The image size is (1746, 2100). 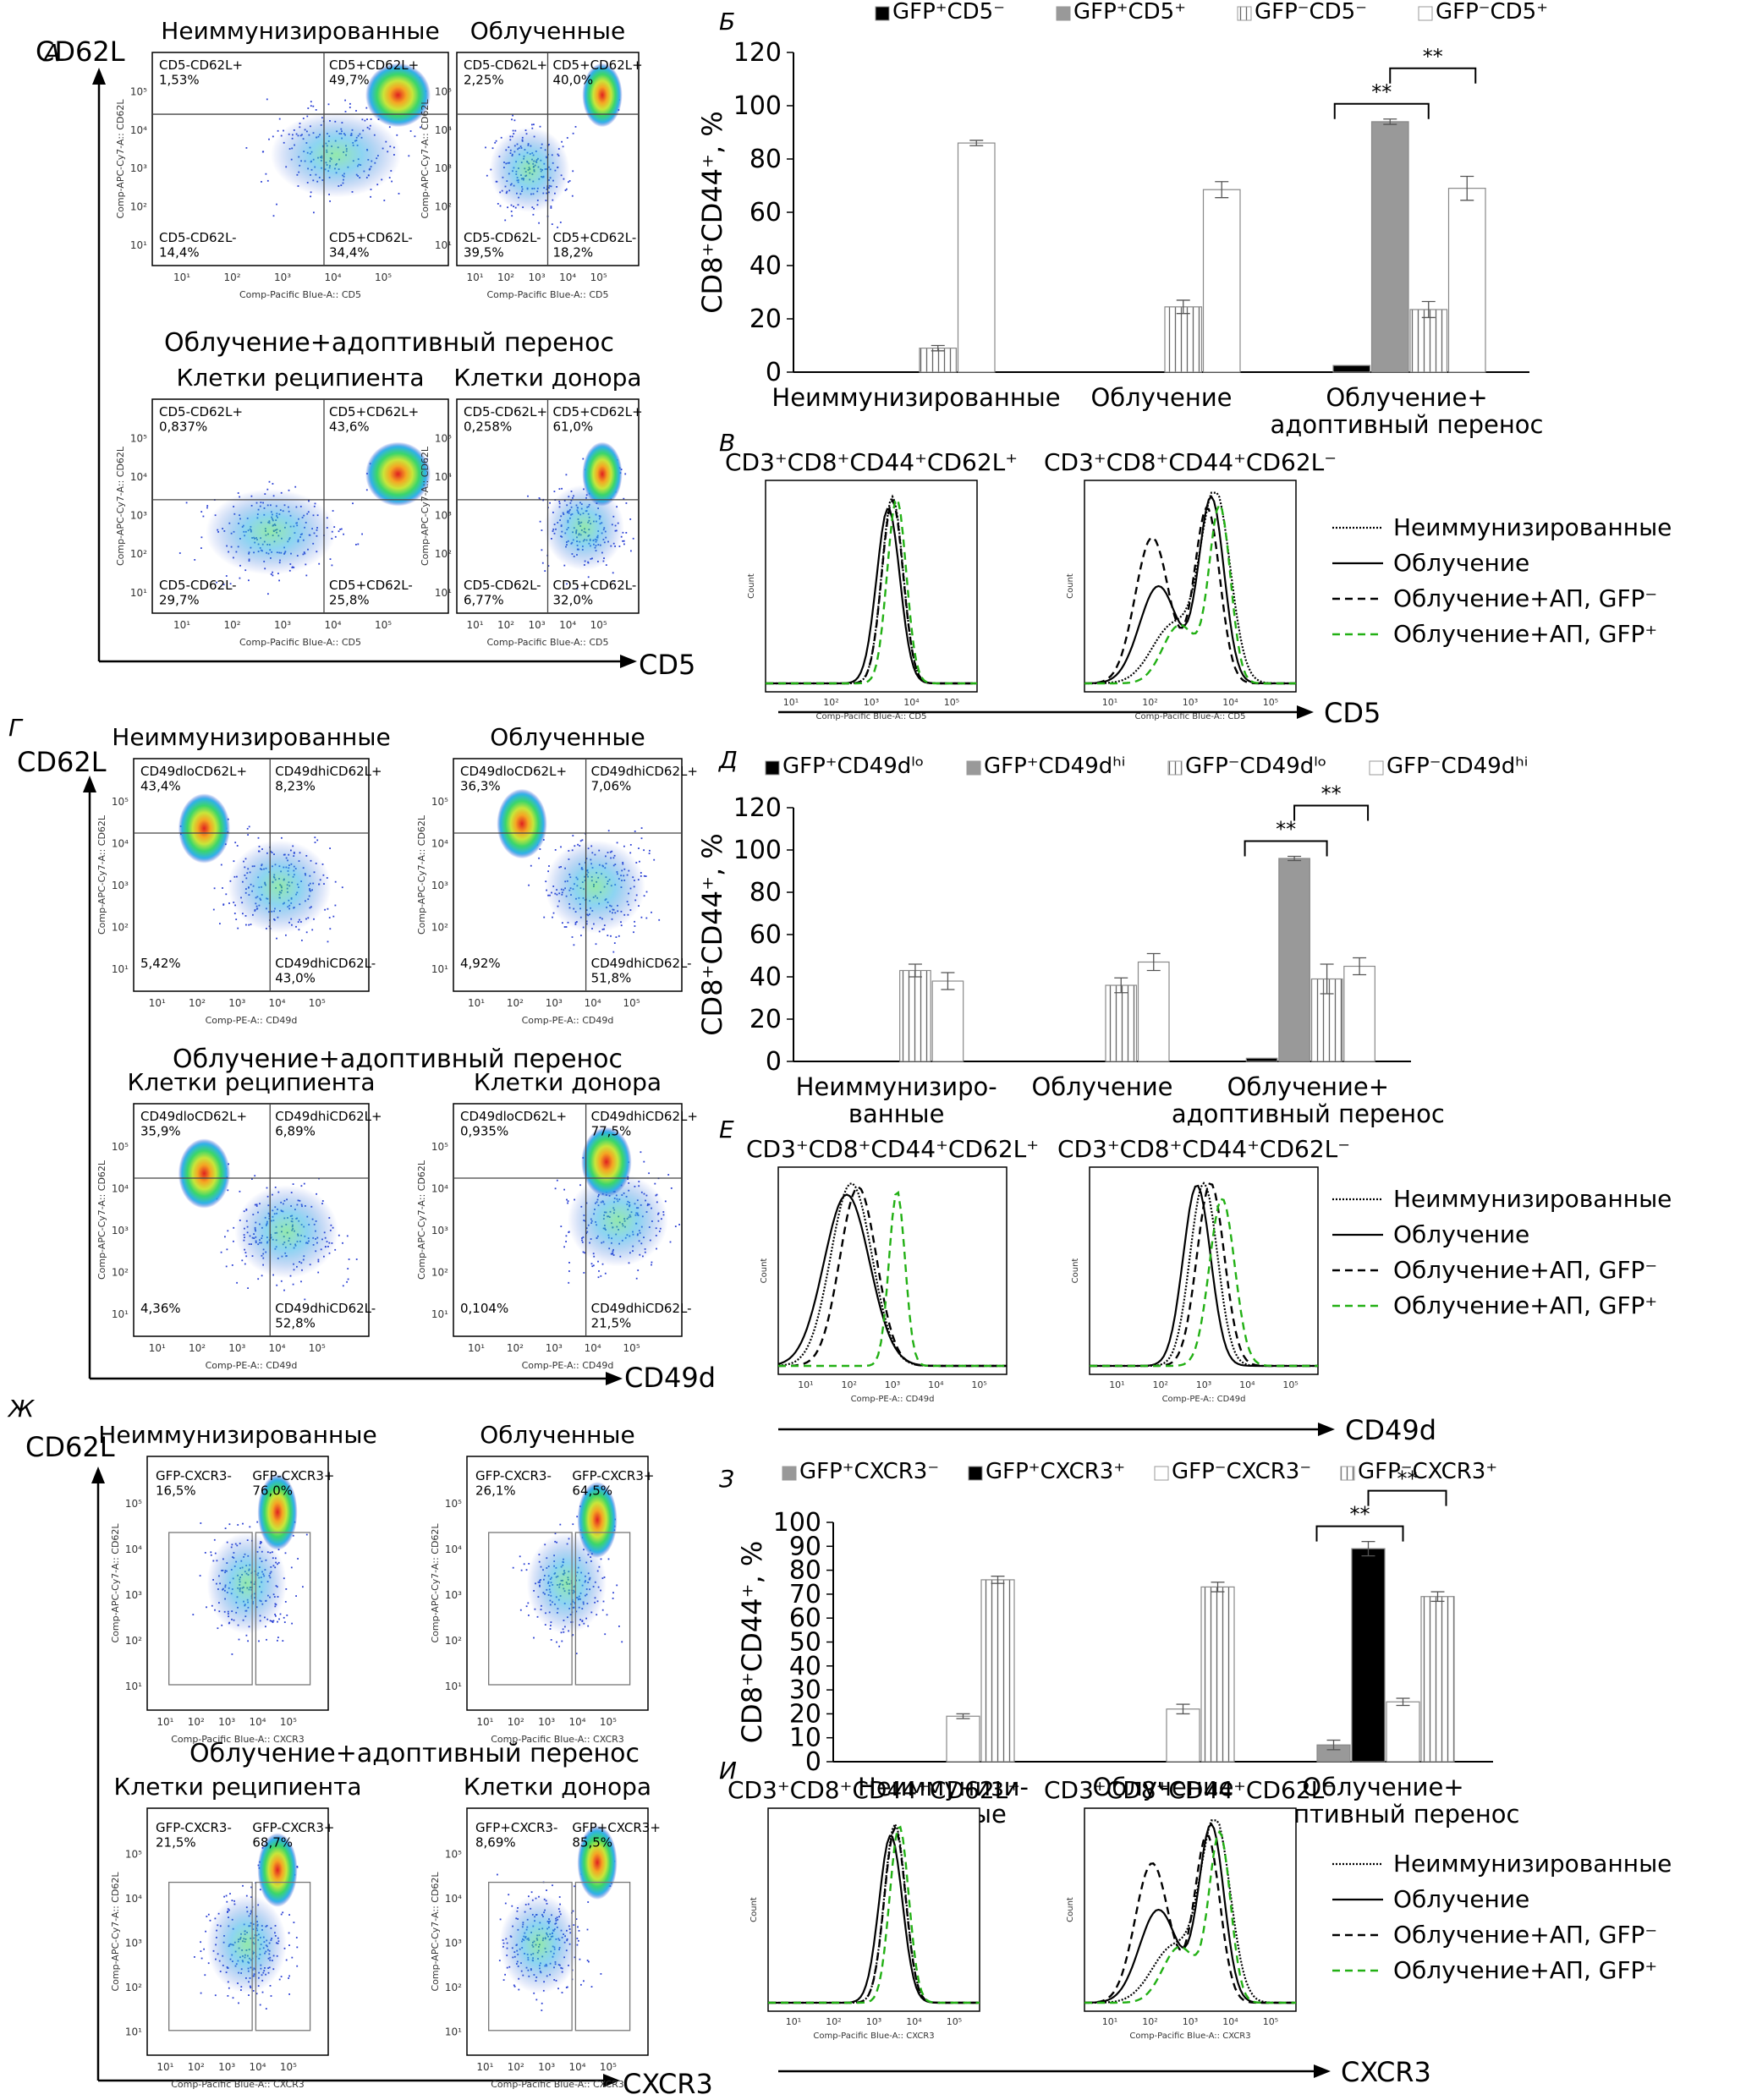 What do you see at coordinates (231, 277) in the screenshot?
I see `x-tick-label: 10²` at bounding box center [231, 277].